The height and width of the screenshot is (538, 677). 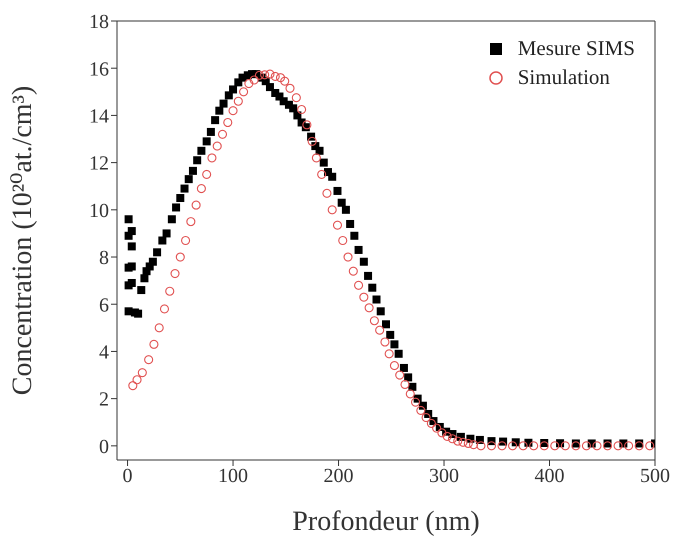 What do you see at coordinates (576, 48) in the screenshot?
I see `legend-label: Mesure SIMS` at bounding box center [576, 48].